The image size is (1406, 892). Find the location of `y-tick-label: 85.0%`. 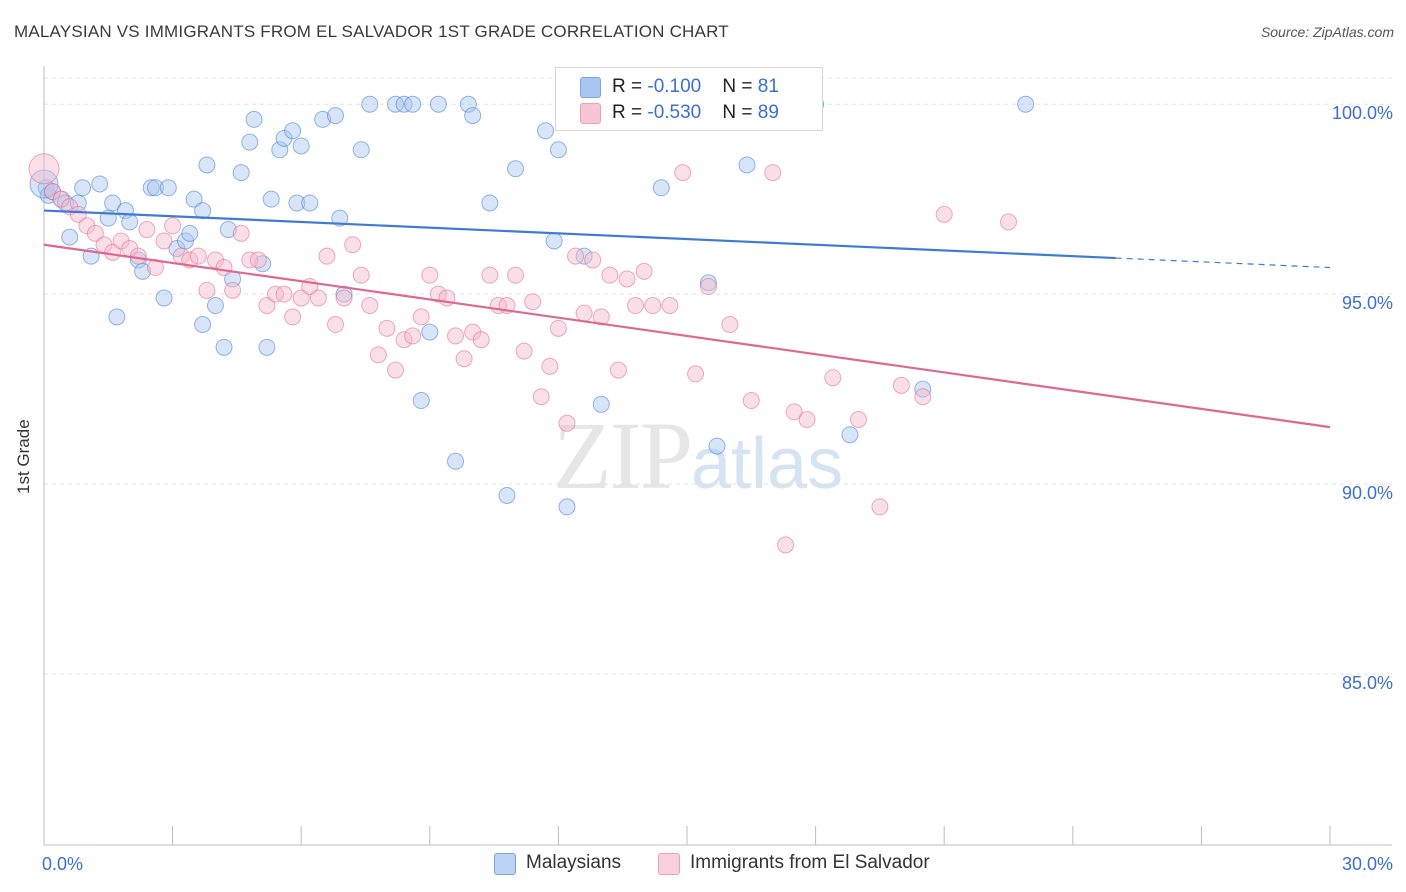

y-tick-label: 85.0% is located at coordinates (1367, 683).